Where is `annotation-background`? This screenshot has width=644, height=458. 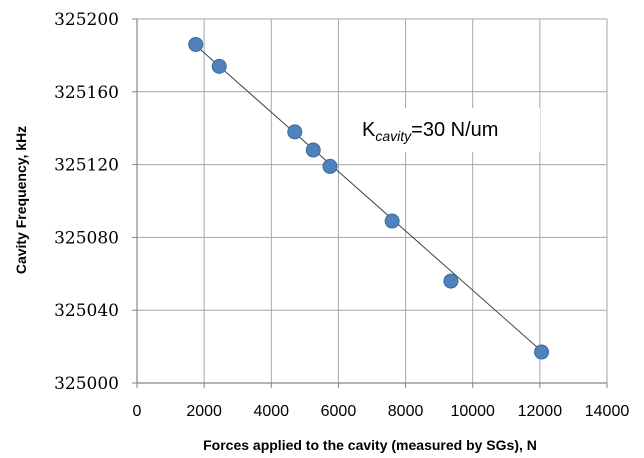
annotation-background is located at coordinates (445, 130).